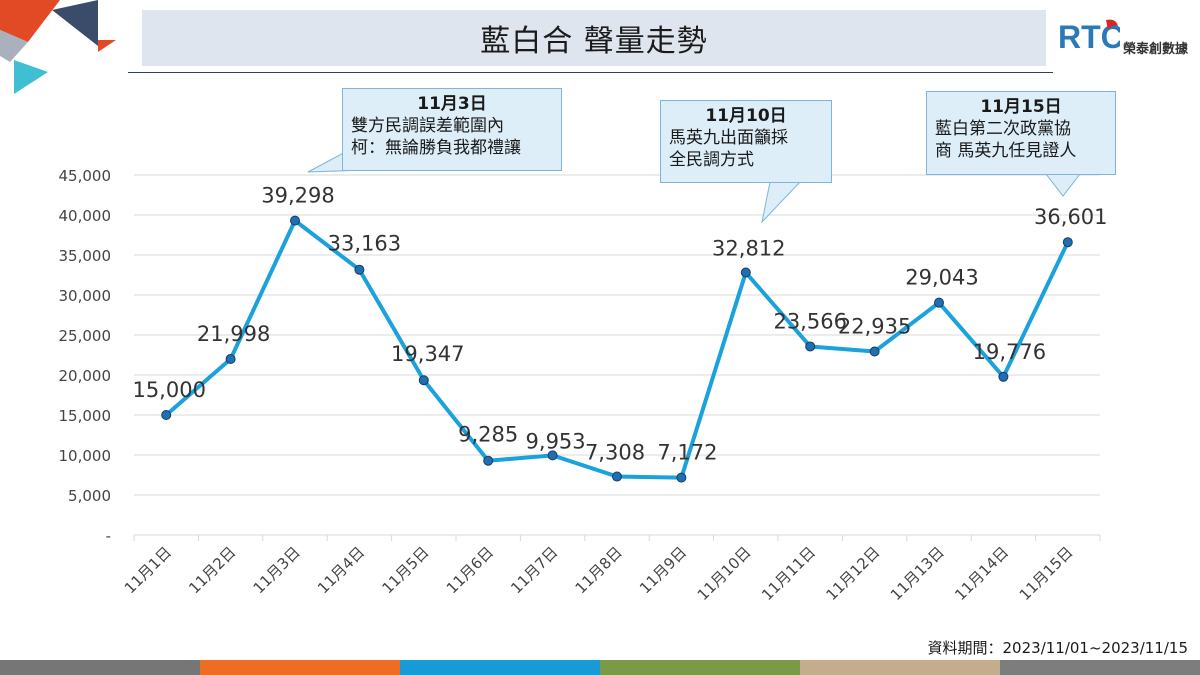  I want to click on corner-logo, so click(58, 47).